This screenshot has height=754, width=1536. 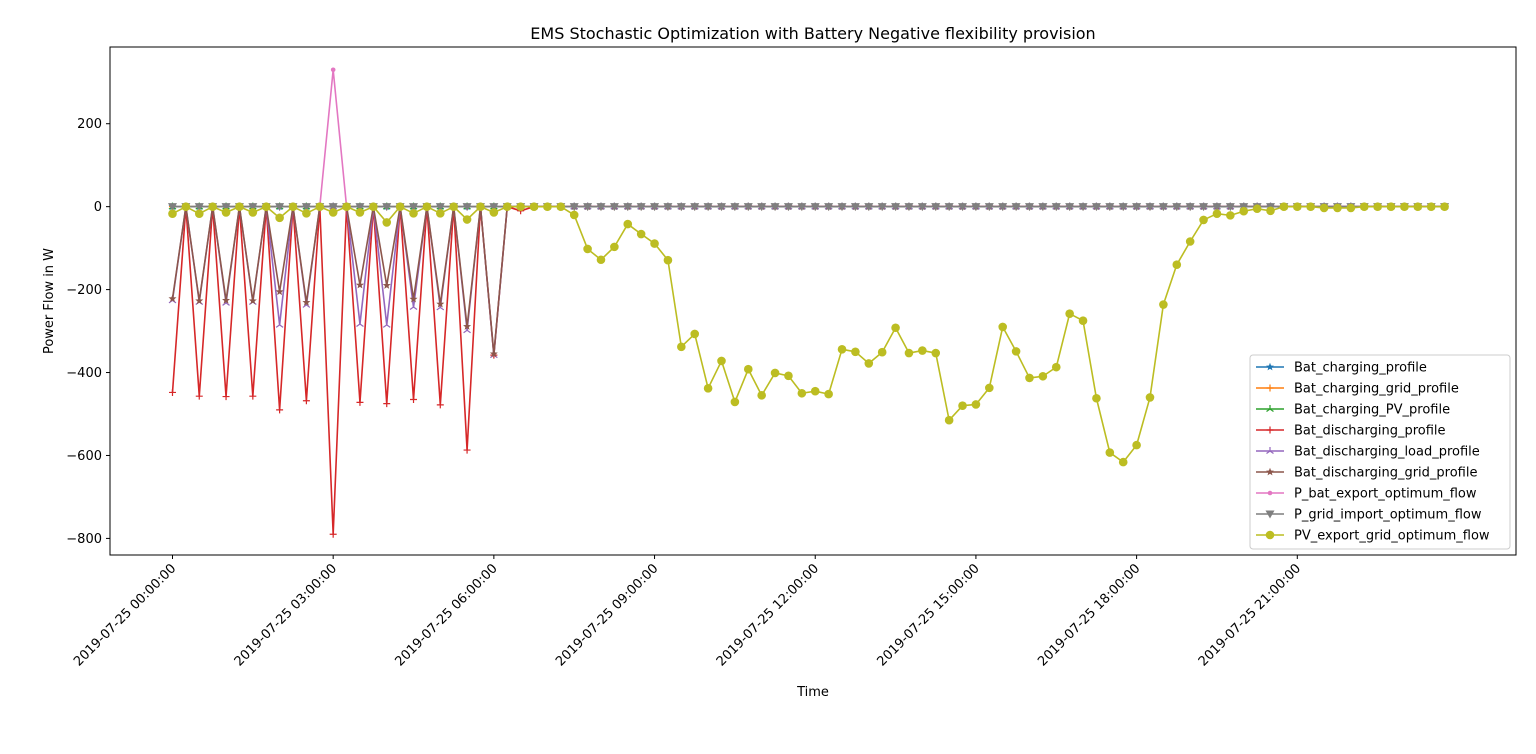 I want to click on x-tick-label: 2019-07-25 09:00:00, so click(x=607, y=615).